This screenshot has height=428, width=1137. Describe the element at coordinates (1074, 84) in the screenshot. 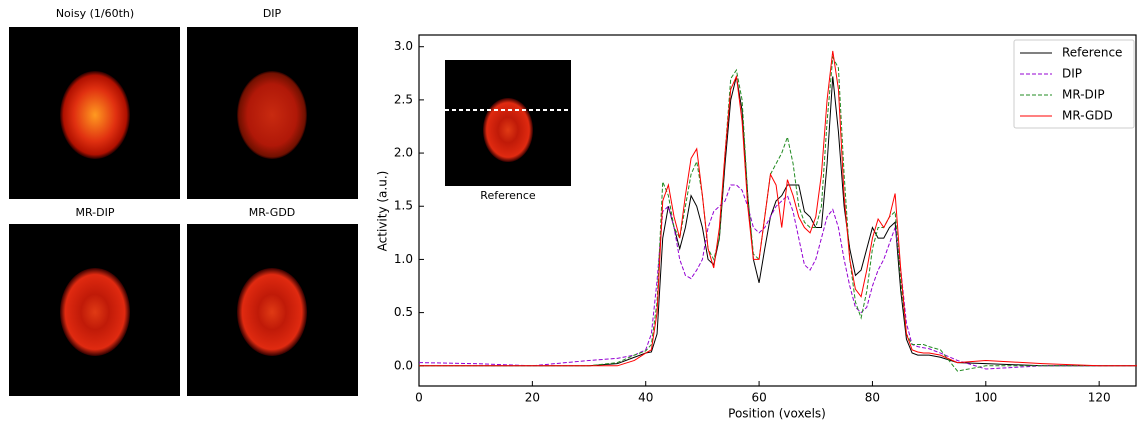

I see `legend-box` at that location.